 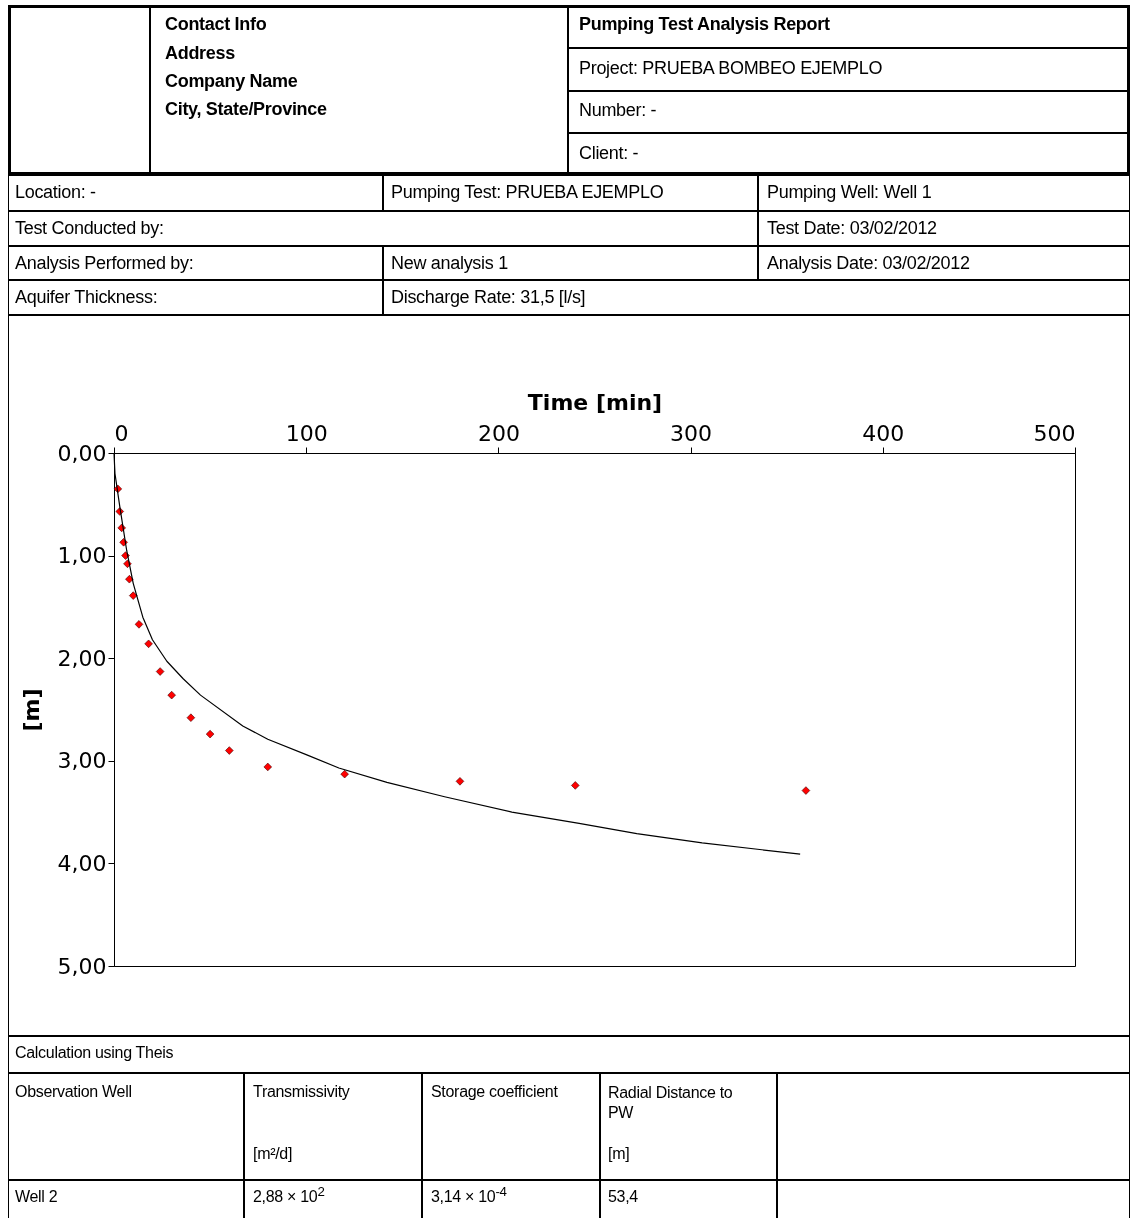 What do you see at coordinates (868, 263) in the screenshot?
I see `text: Analysis Date: 03/02/2012` at bounding box center [868, 263].